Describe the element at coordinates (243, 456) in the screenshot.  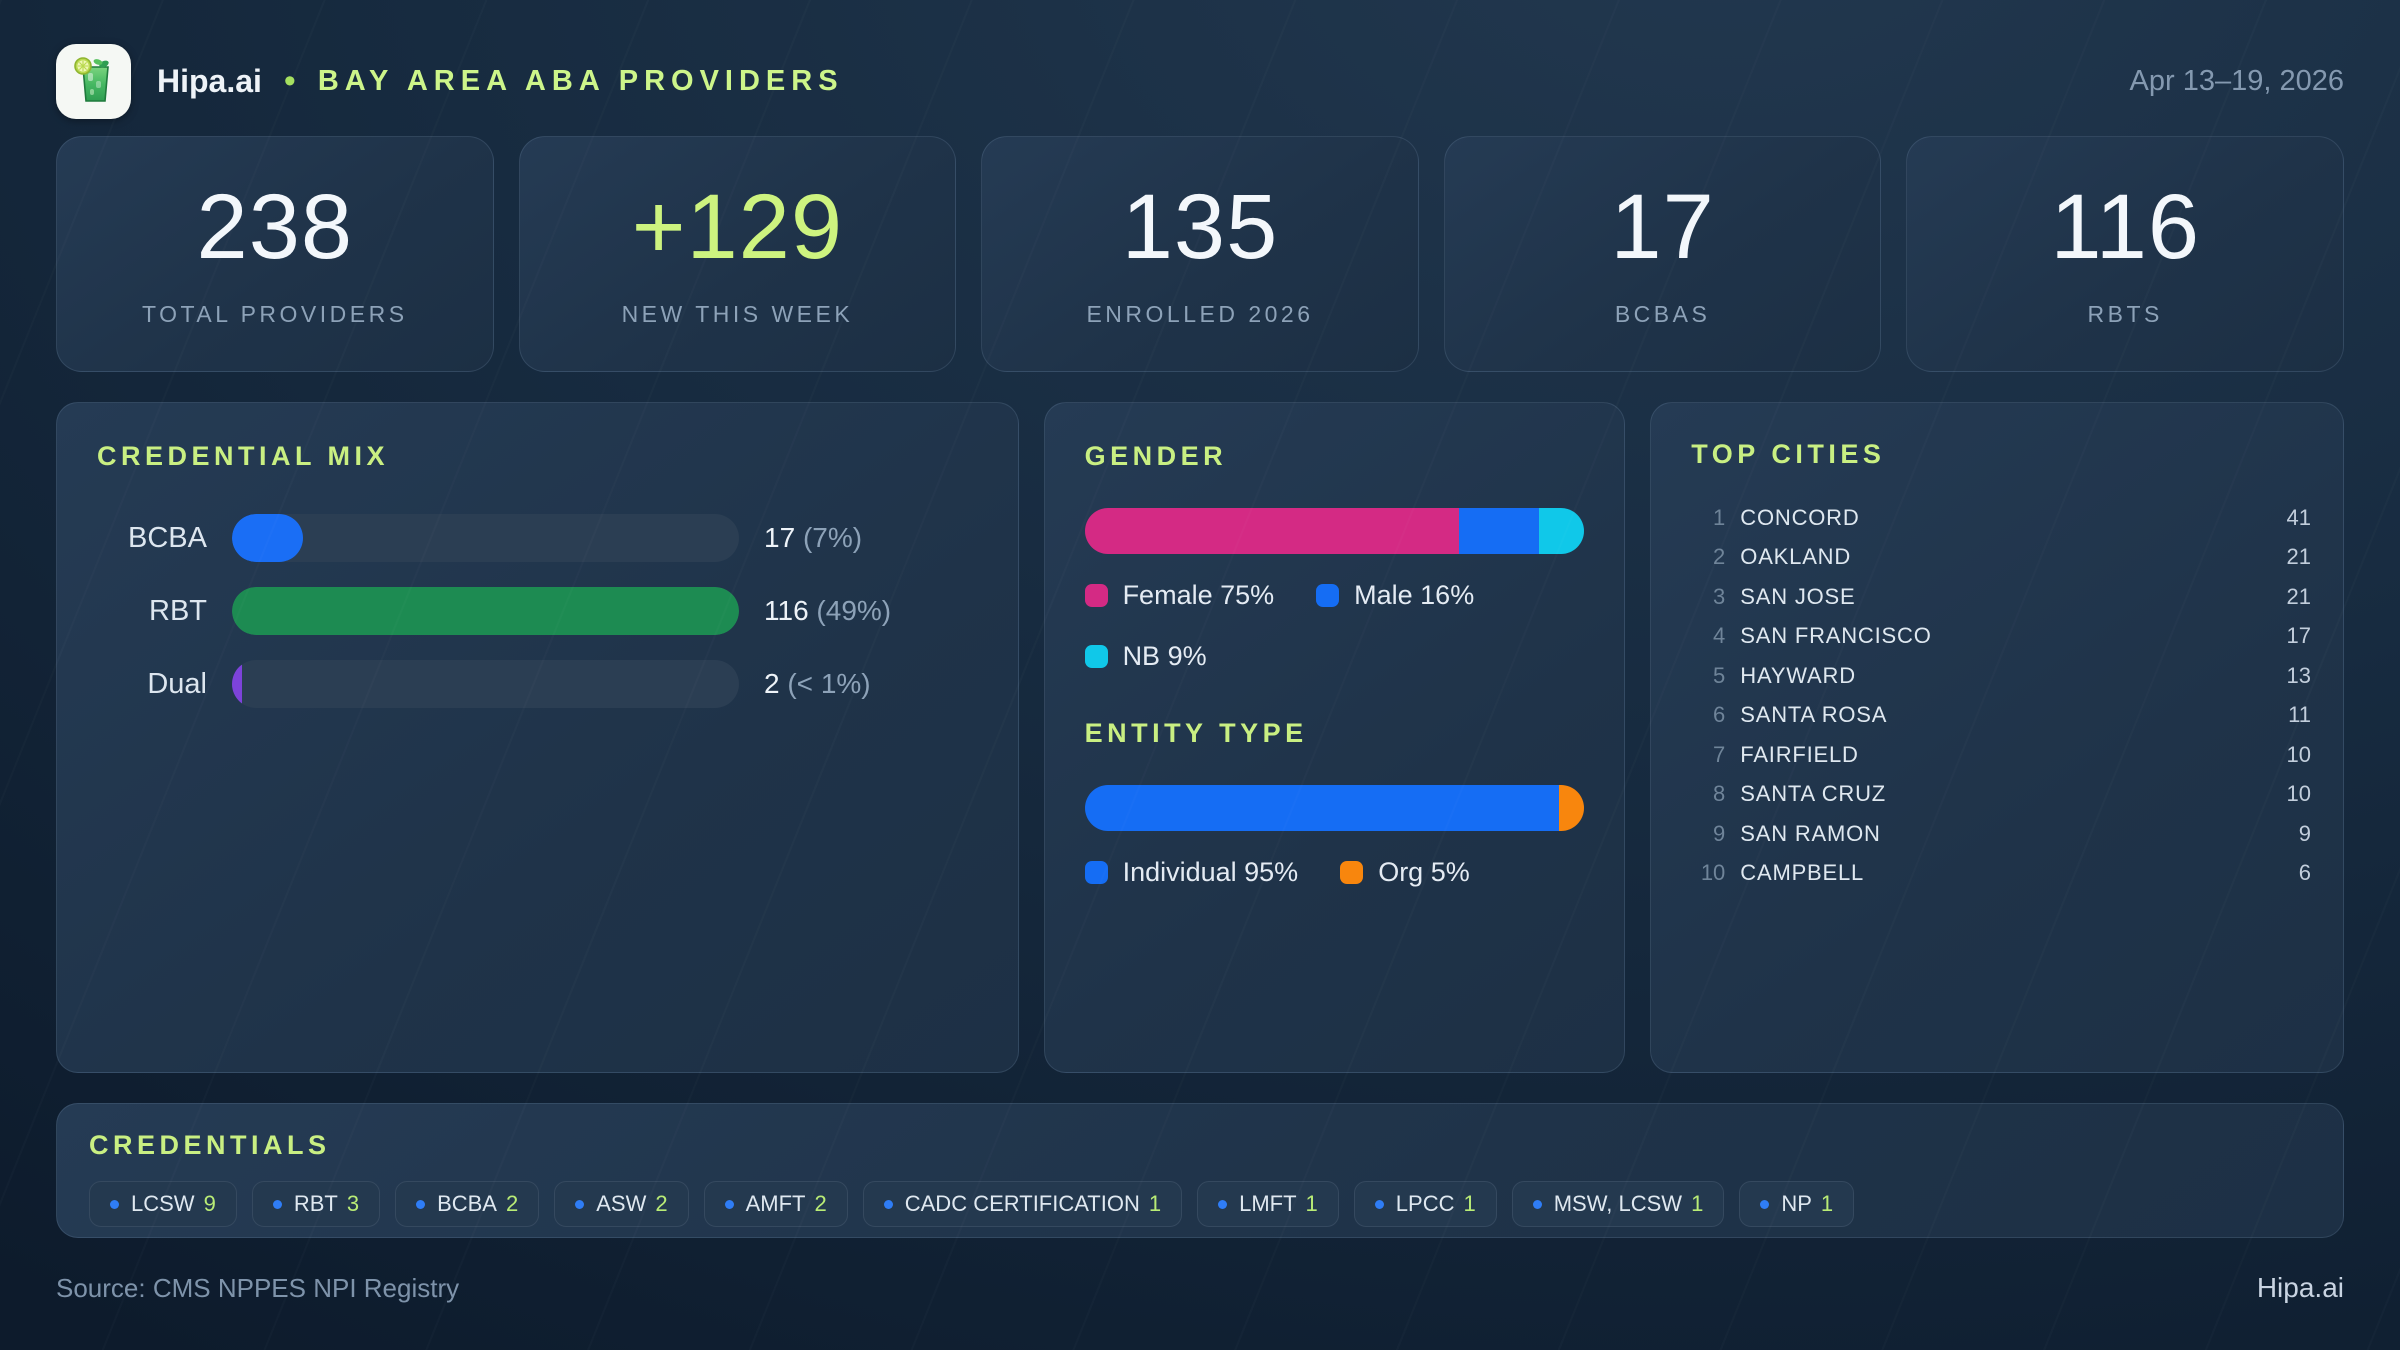
I see `section-title-credential-mix: CREDENTIAL MIX` at that location.